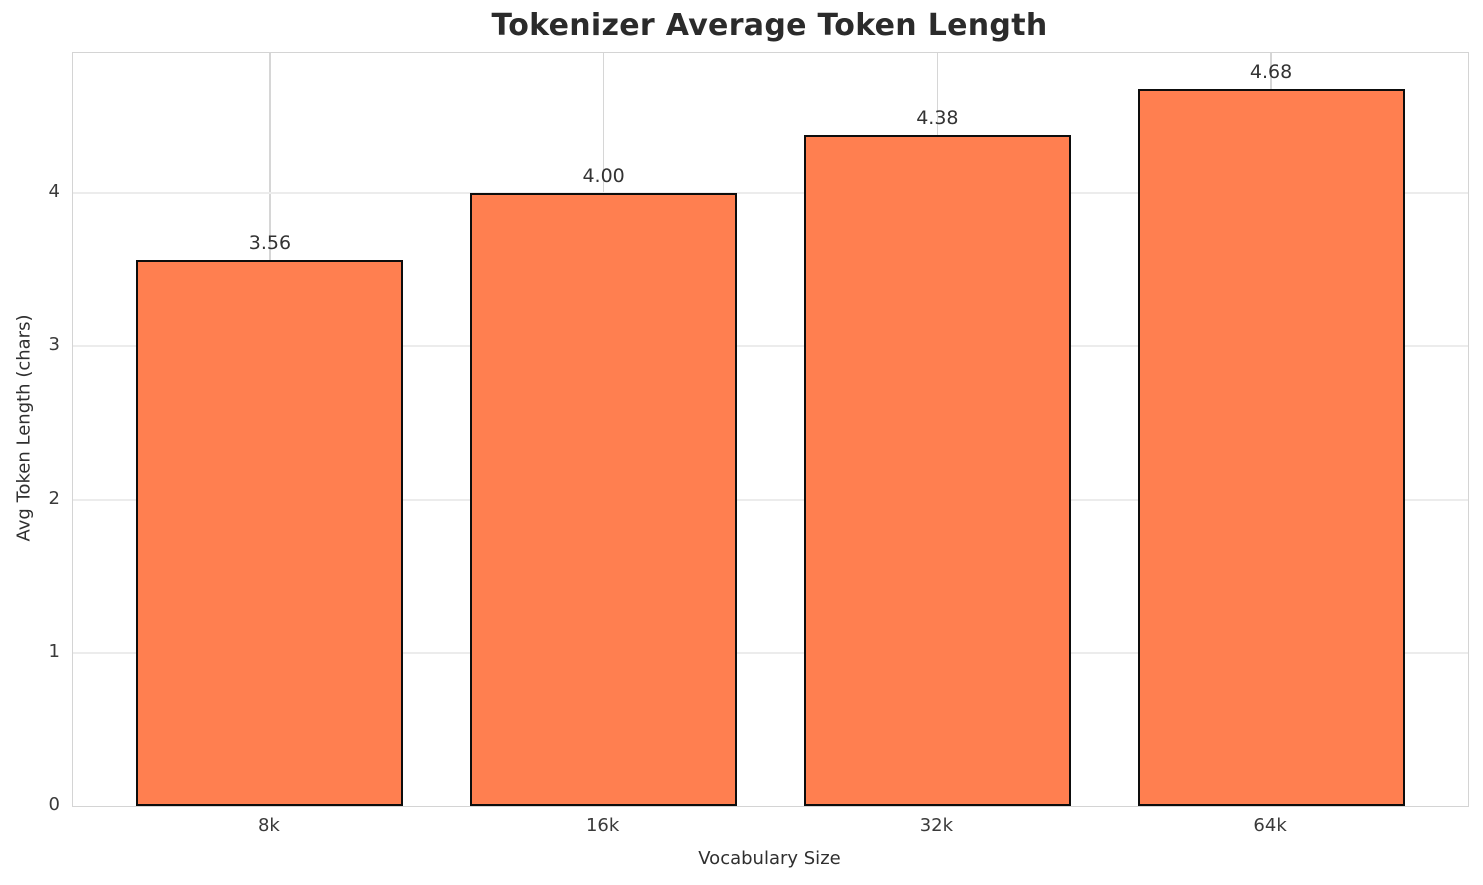  What do you see at coordinates (936, 825) in the screenshot?
I see `x-tick-label: 32k` at bounding box center [936, 825].